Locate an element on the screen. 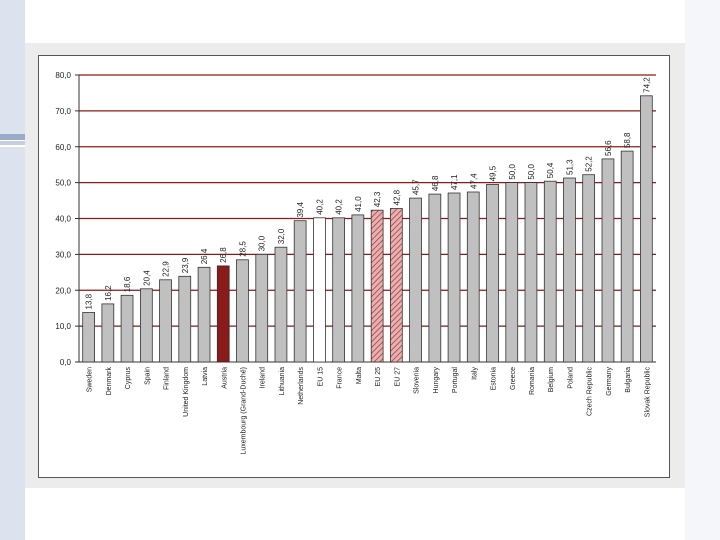 This screenshot has width=720, height=540. value-label: 20,4 is located at coordinates (146, 278).